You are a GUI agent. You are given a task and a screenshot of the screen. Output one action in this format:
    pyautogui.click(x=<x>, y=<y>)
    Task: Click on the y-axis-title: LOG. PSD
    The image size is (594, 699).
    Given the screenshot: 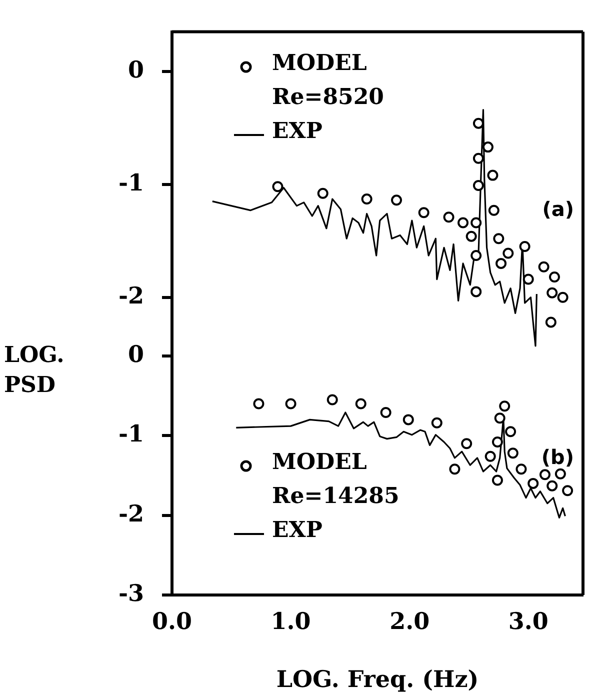 What is the action you would take?
    pyautogui.click(x=35, y=370)
    